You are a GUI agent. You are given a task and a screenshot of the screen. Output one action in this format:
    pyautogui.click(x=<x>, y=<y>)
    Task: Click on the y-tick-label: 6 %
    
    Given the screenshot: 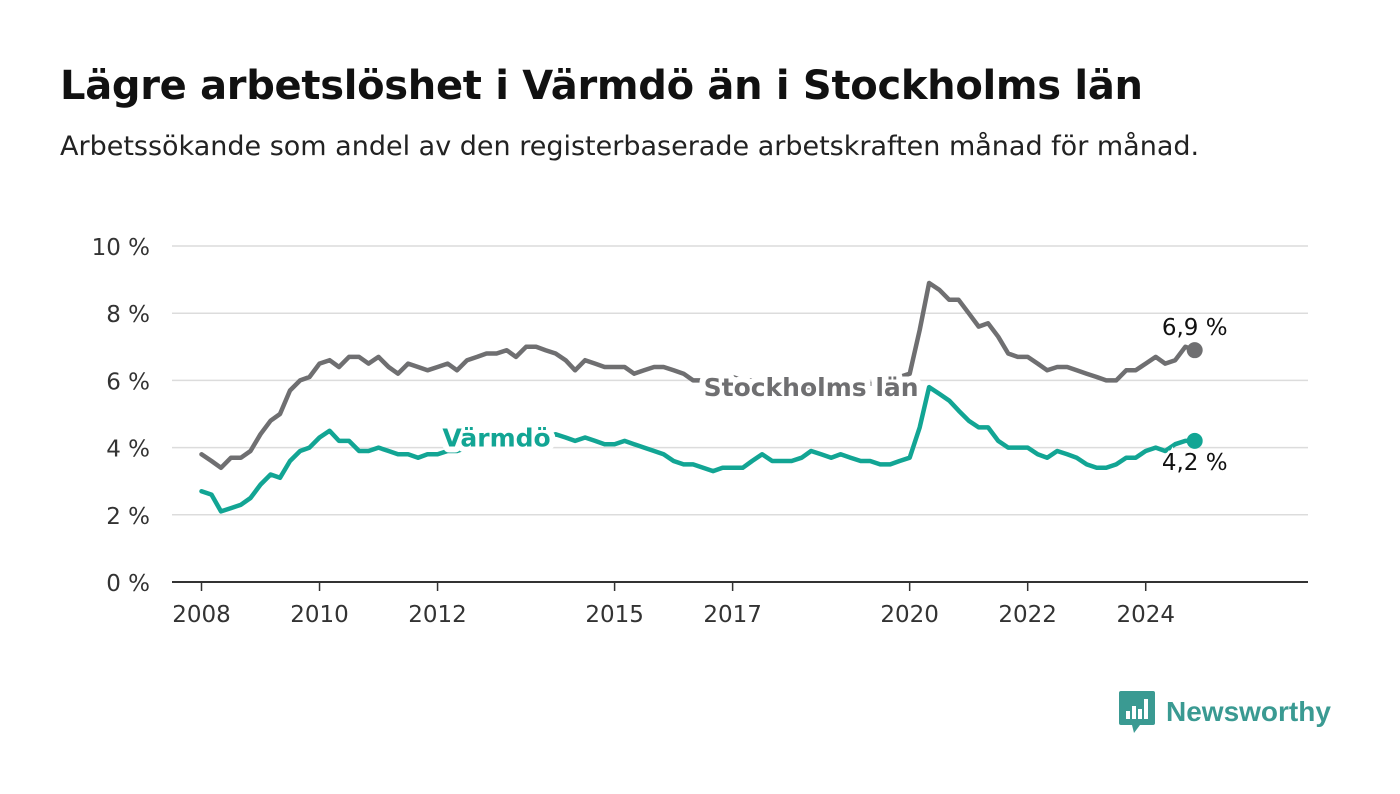 What is the action you would take?
    pyautogui.click(x=128, y=382)
    